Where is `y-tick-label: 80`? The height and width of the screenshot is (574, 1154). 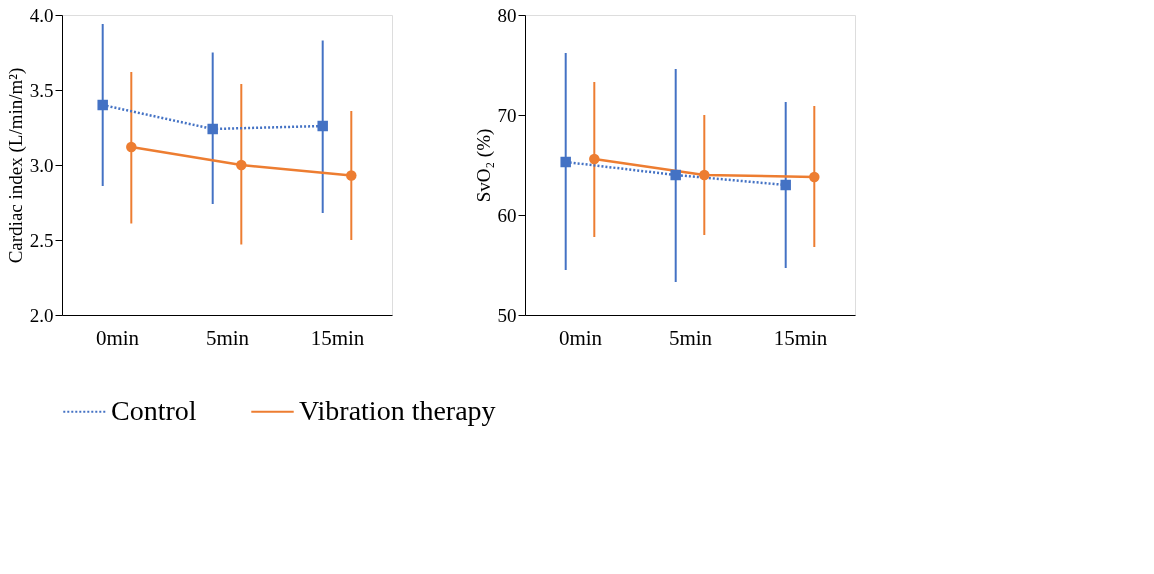 y-tick-label: 80 is located at coordinates (507, 15).